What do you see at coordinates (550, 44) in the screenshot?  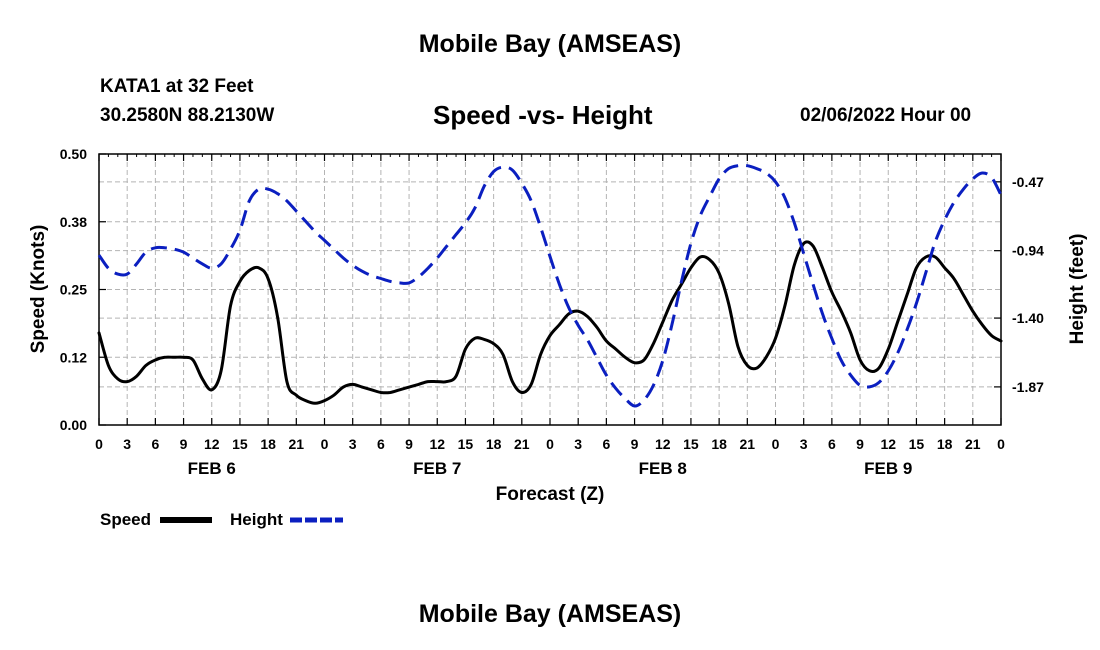 I see `chart-title: Mobile Bay (AMSEAS)` at bounding box center [550, 44].